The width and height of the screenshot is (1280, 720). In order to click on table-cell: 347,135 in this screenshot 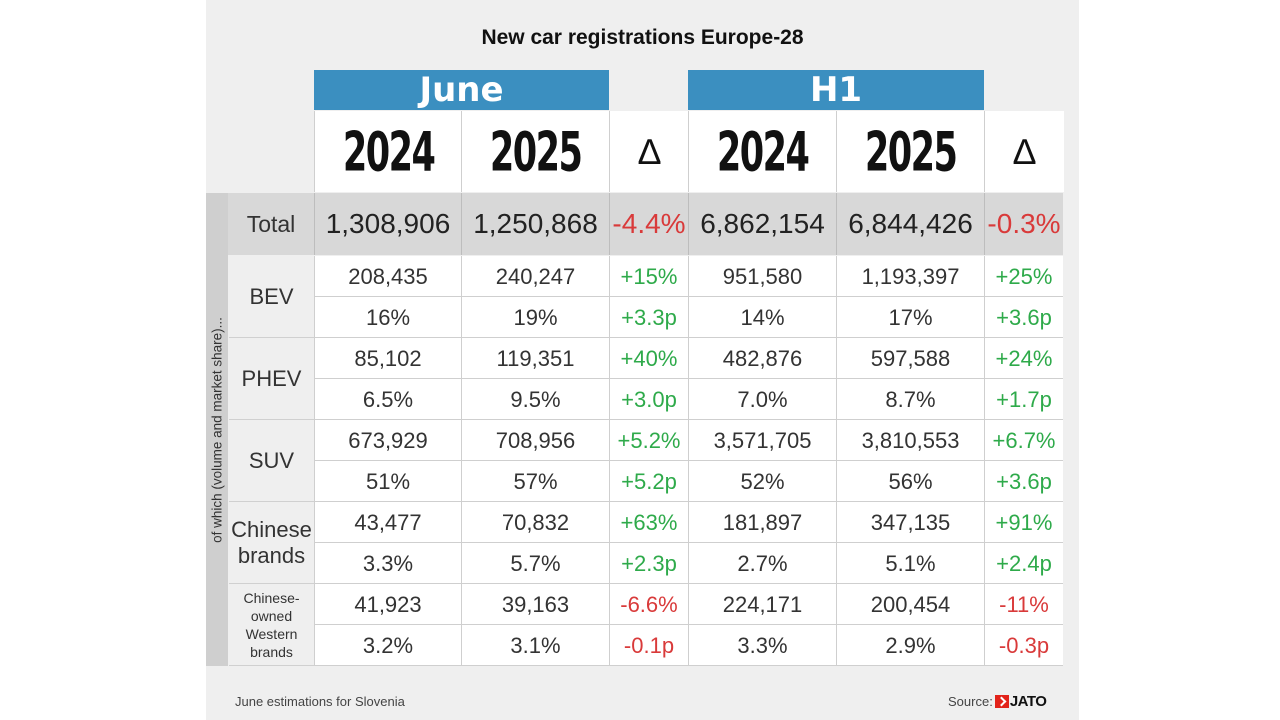, I will do `click(910, 522)`.